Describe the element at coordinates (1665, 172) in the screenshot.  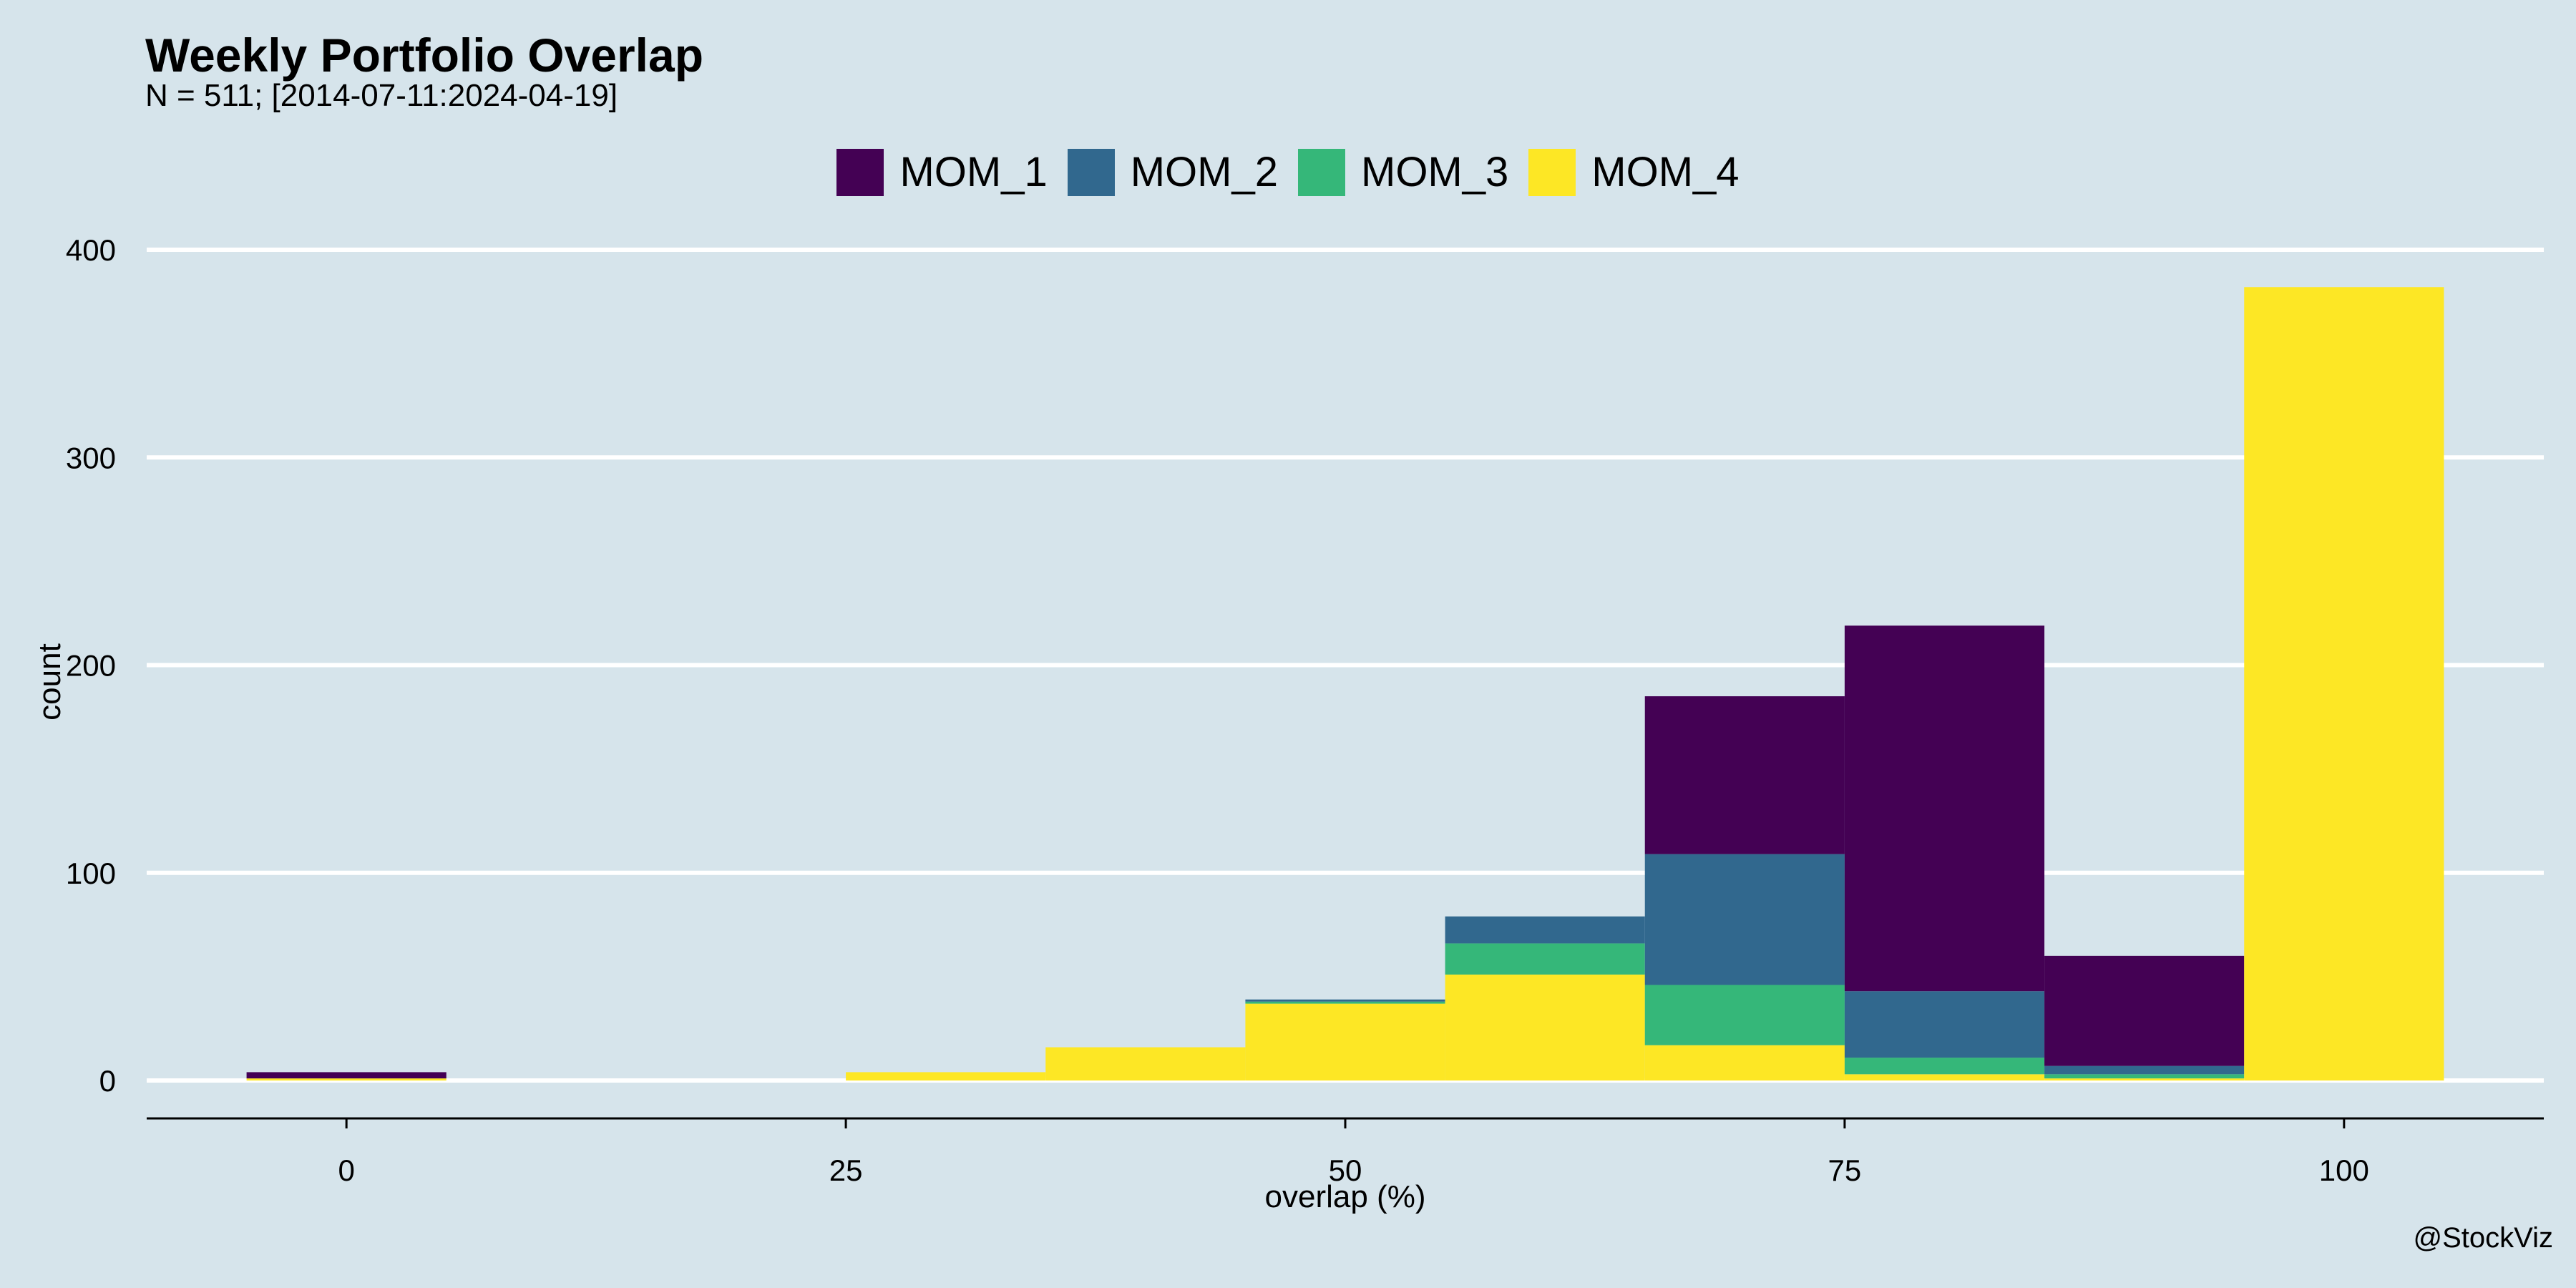
I see `legend-label-mom-4: MOM_4` at that location.